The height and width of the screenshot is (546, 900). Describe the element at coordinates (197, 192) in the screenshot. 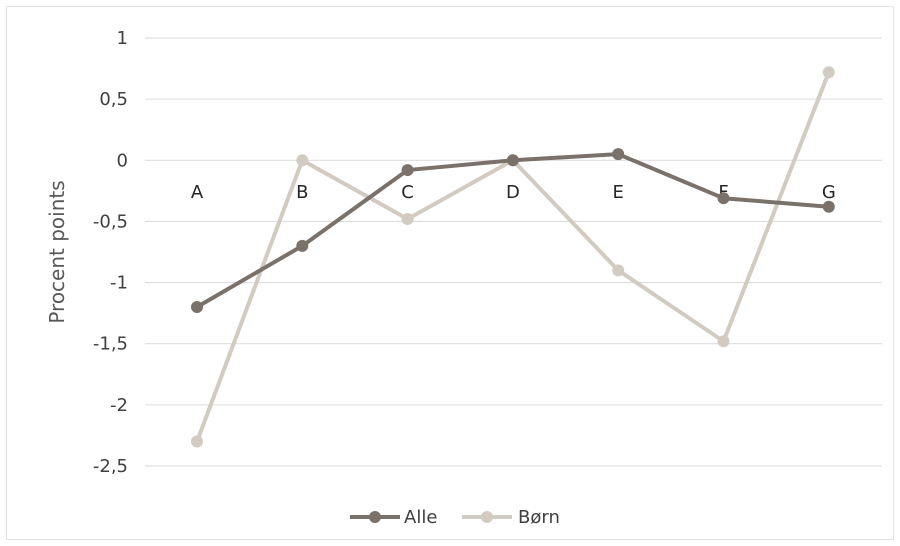

I see `category-label: A` at that location.